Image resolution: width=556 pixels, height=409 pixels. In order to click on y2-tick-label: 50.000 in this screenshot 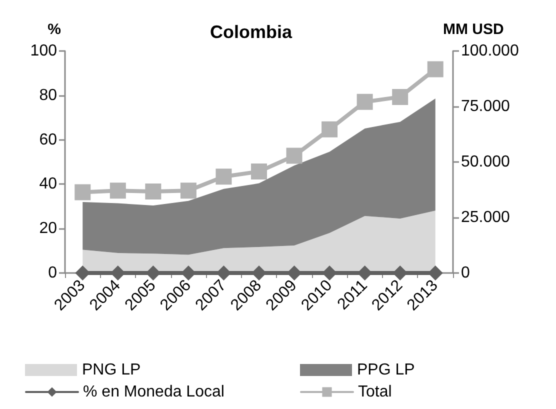, I will do `click(485, 162)`.